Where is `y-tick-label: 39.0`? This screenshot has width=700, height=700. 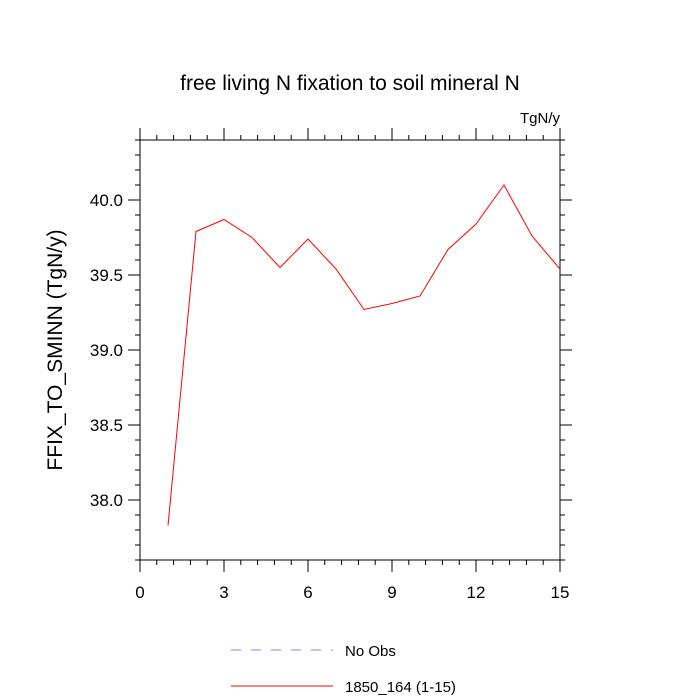 y-tick-label: 39.0 is located at coordinates (106, 350).